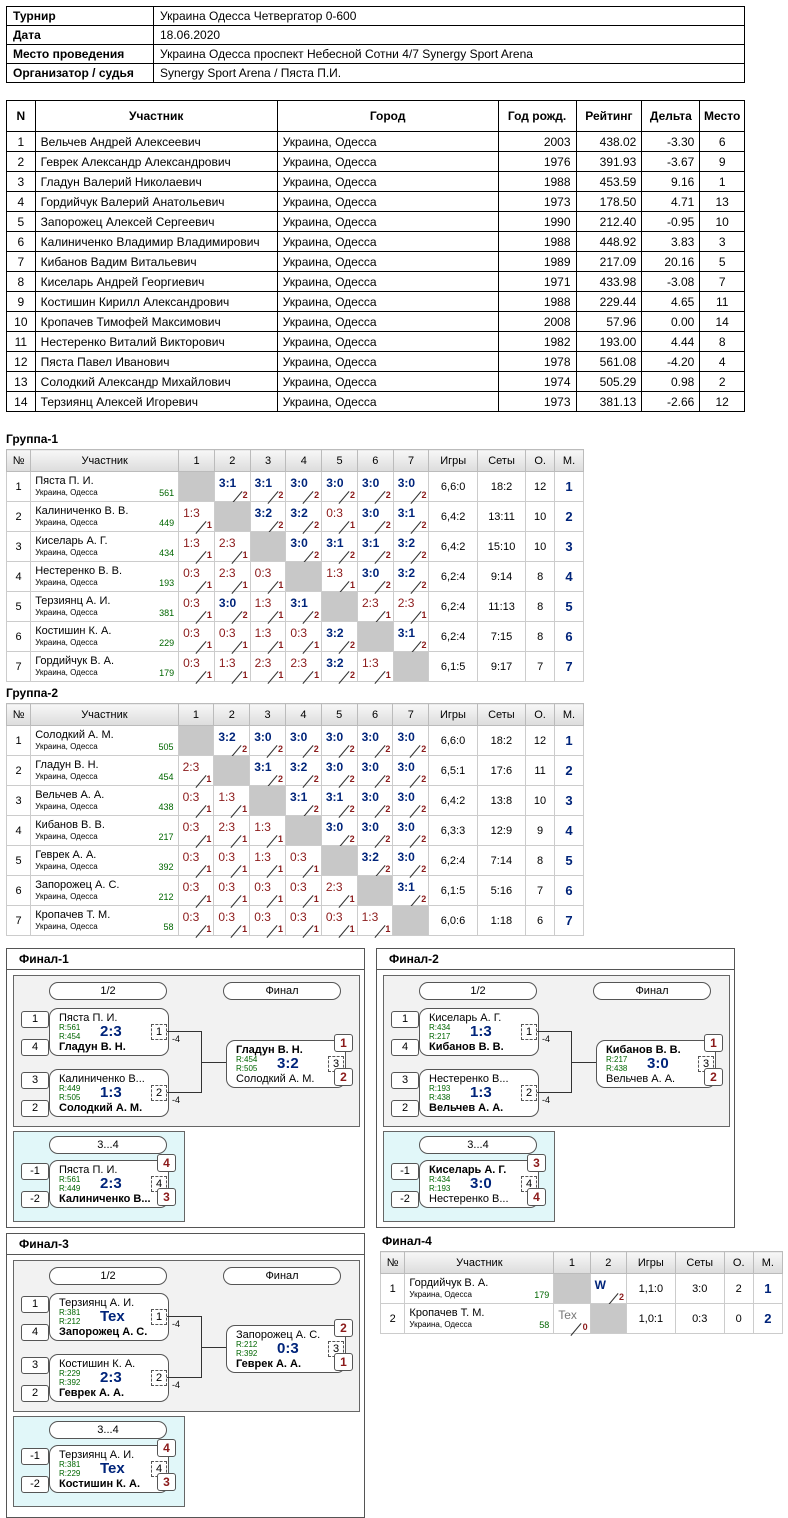  I want to click on player-a: Киселарь А. Г., so click(468, 1170).